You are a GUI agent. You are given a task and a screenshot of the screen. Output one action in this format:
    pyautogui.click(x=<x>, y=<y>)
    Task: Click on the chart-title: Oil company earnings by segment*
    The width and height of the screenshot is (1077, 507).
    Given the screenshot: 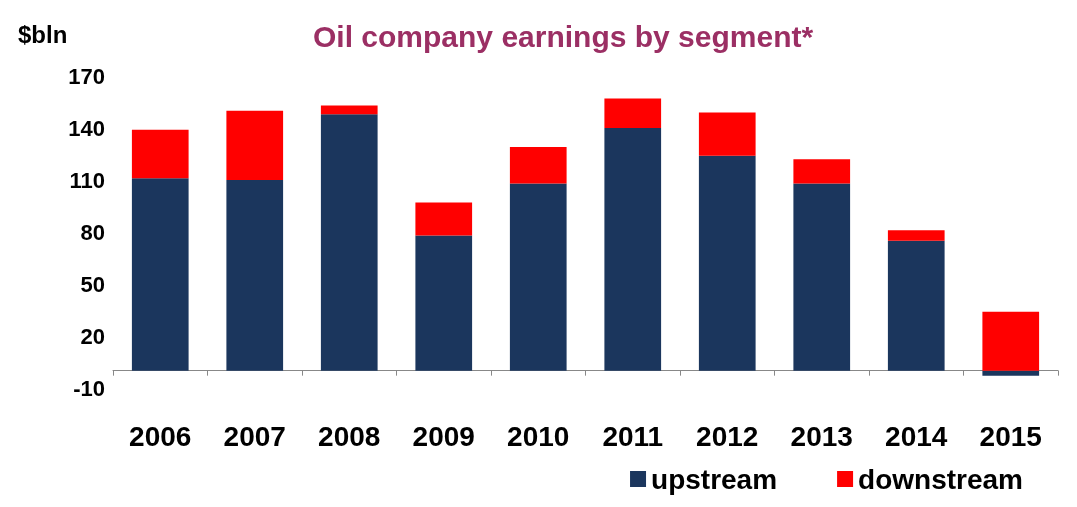 What is the action you would take?
    pyautogui.click(x=563, y=36)
    